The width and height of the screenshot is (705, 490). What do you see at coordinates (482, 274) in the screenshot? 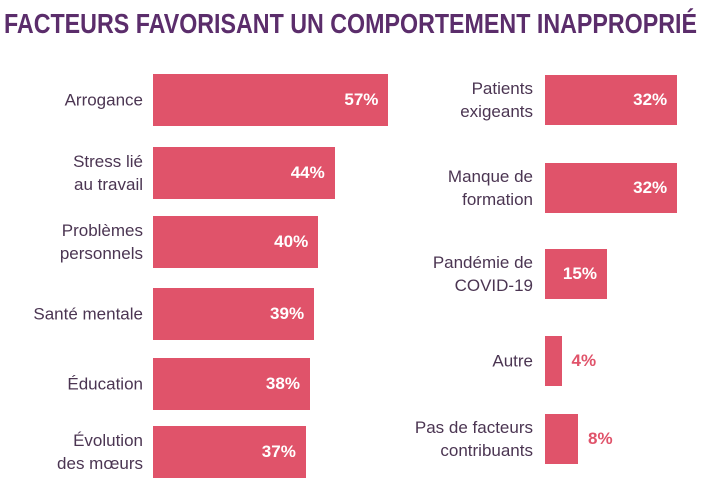
I see `category-label: Pandémie de COVID-19` at bounding box center [482, 274].